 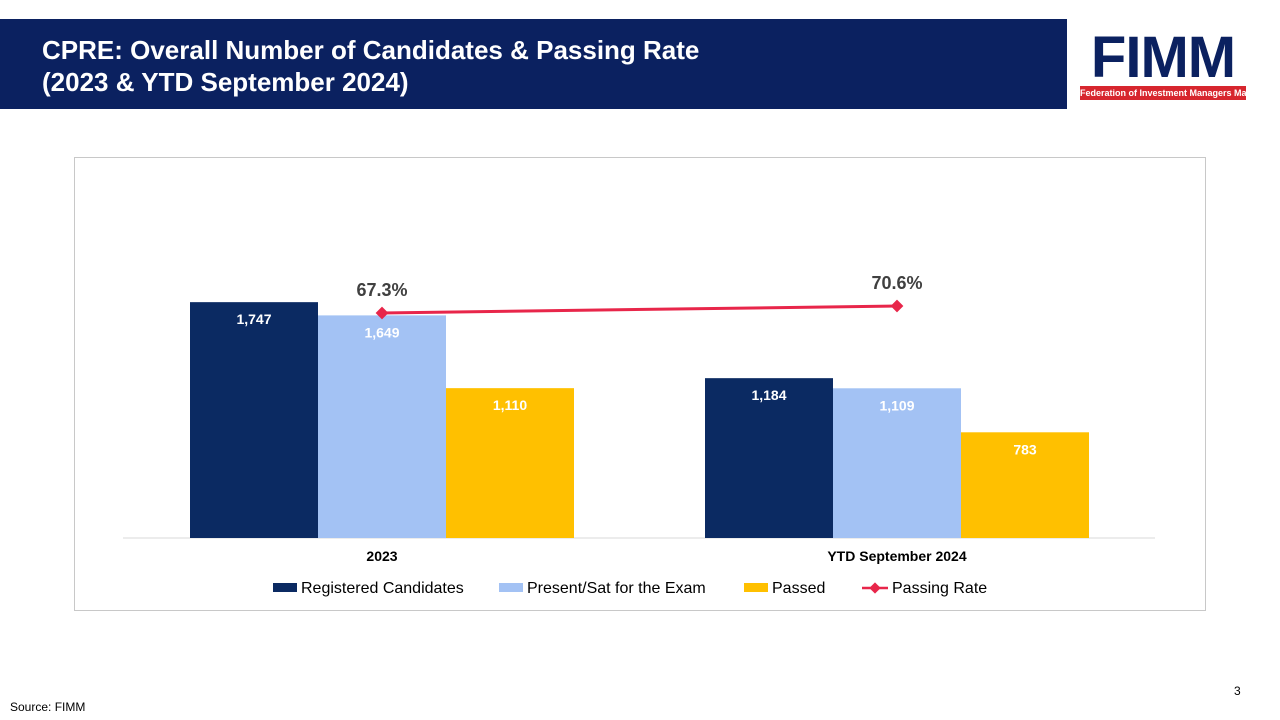 I want to click on title-line-2: (2023 & YTD September 2024), so click(x=225, y=82).